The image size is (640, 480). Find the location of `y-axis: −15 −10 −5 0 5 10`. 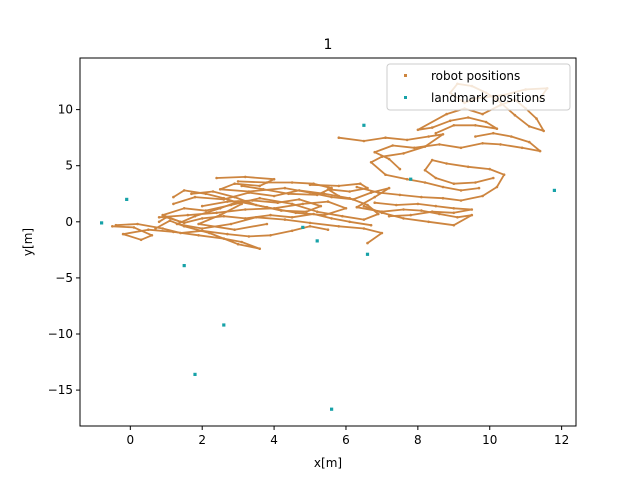

y-axis: −15 −10 −5 0 5 10 is located at coordinates (64, 250).